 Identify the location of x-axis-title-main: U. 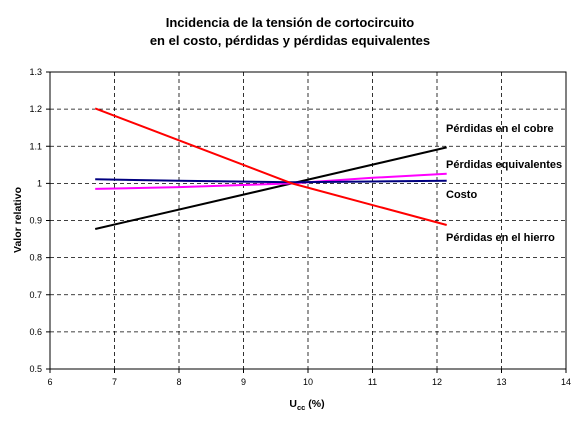
(293, 404).